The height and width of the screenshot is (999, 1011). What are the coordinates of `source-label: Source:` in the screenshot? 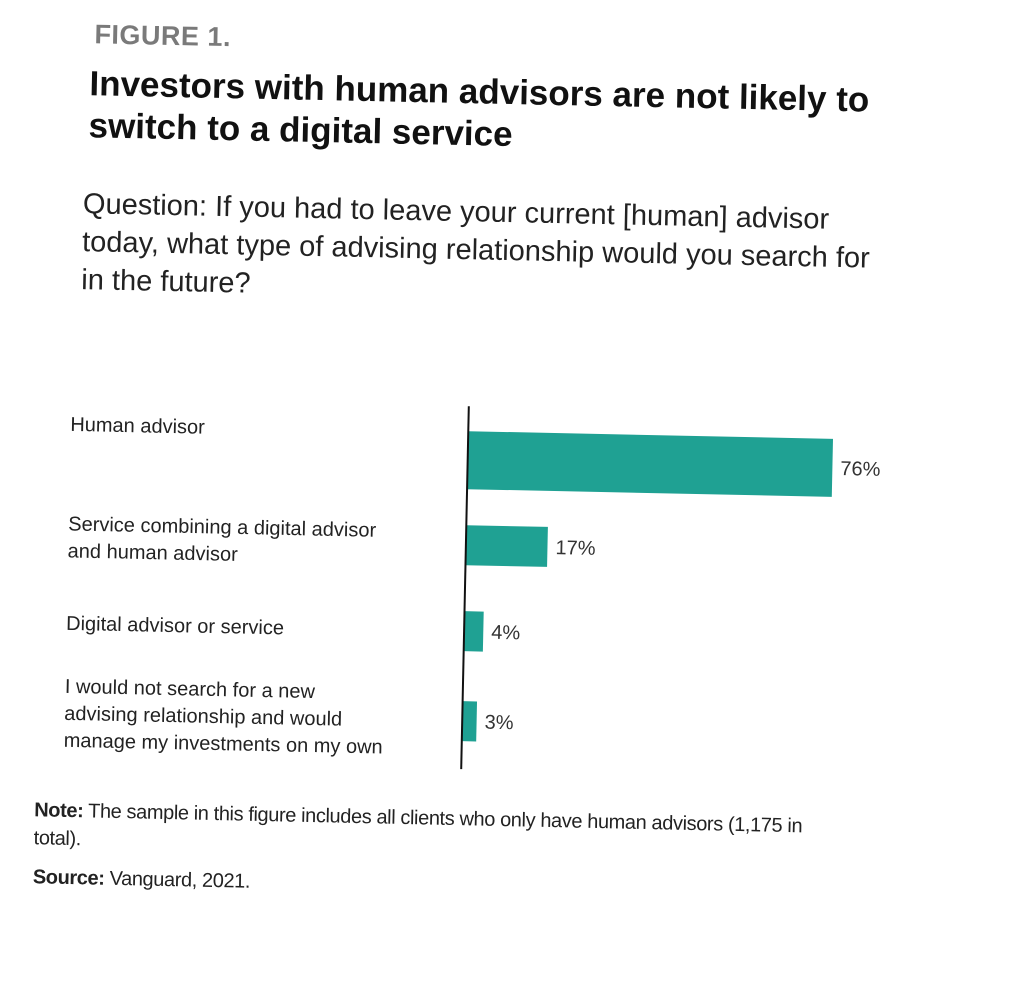 It's located at (68, 878).